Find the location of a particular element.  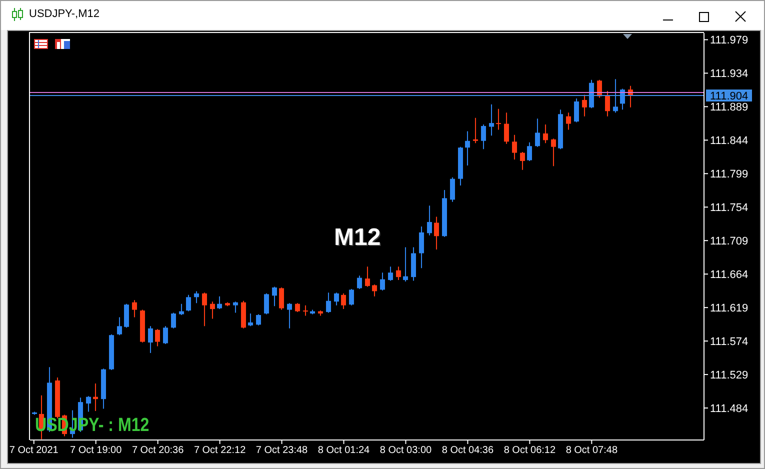

x-tick-label: 7 Oct 19:00 is located at coordinates (96, 450).